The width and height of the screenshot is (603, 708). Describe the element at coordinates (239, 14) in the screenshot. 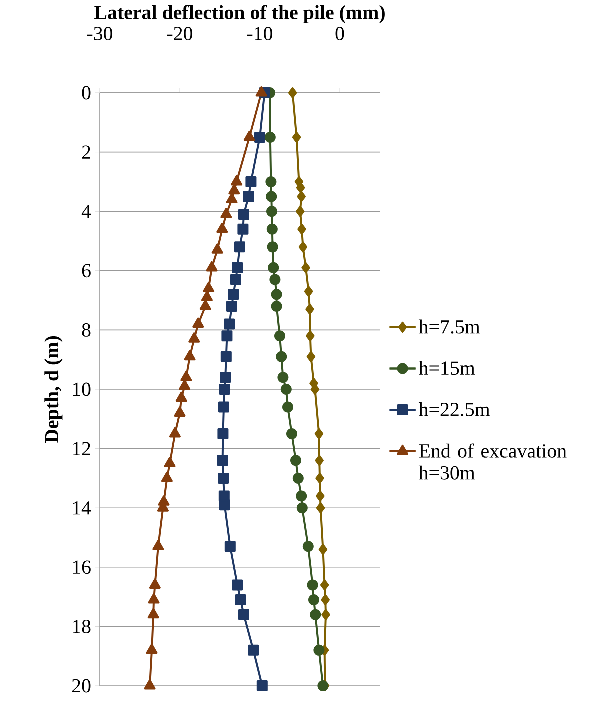

I see `x-axis-title: Lateral deflection of the pile (mm)` at that location.